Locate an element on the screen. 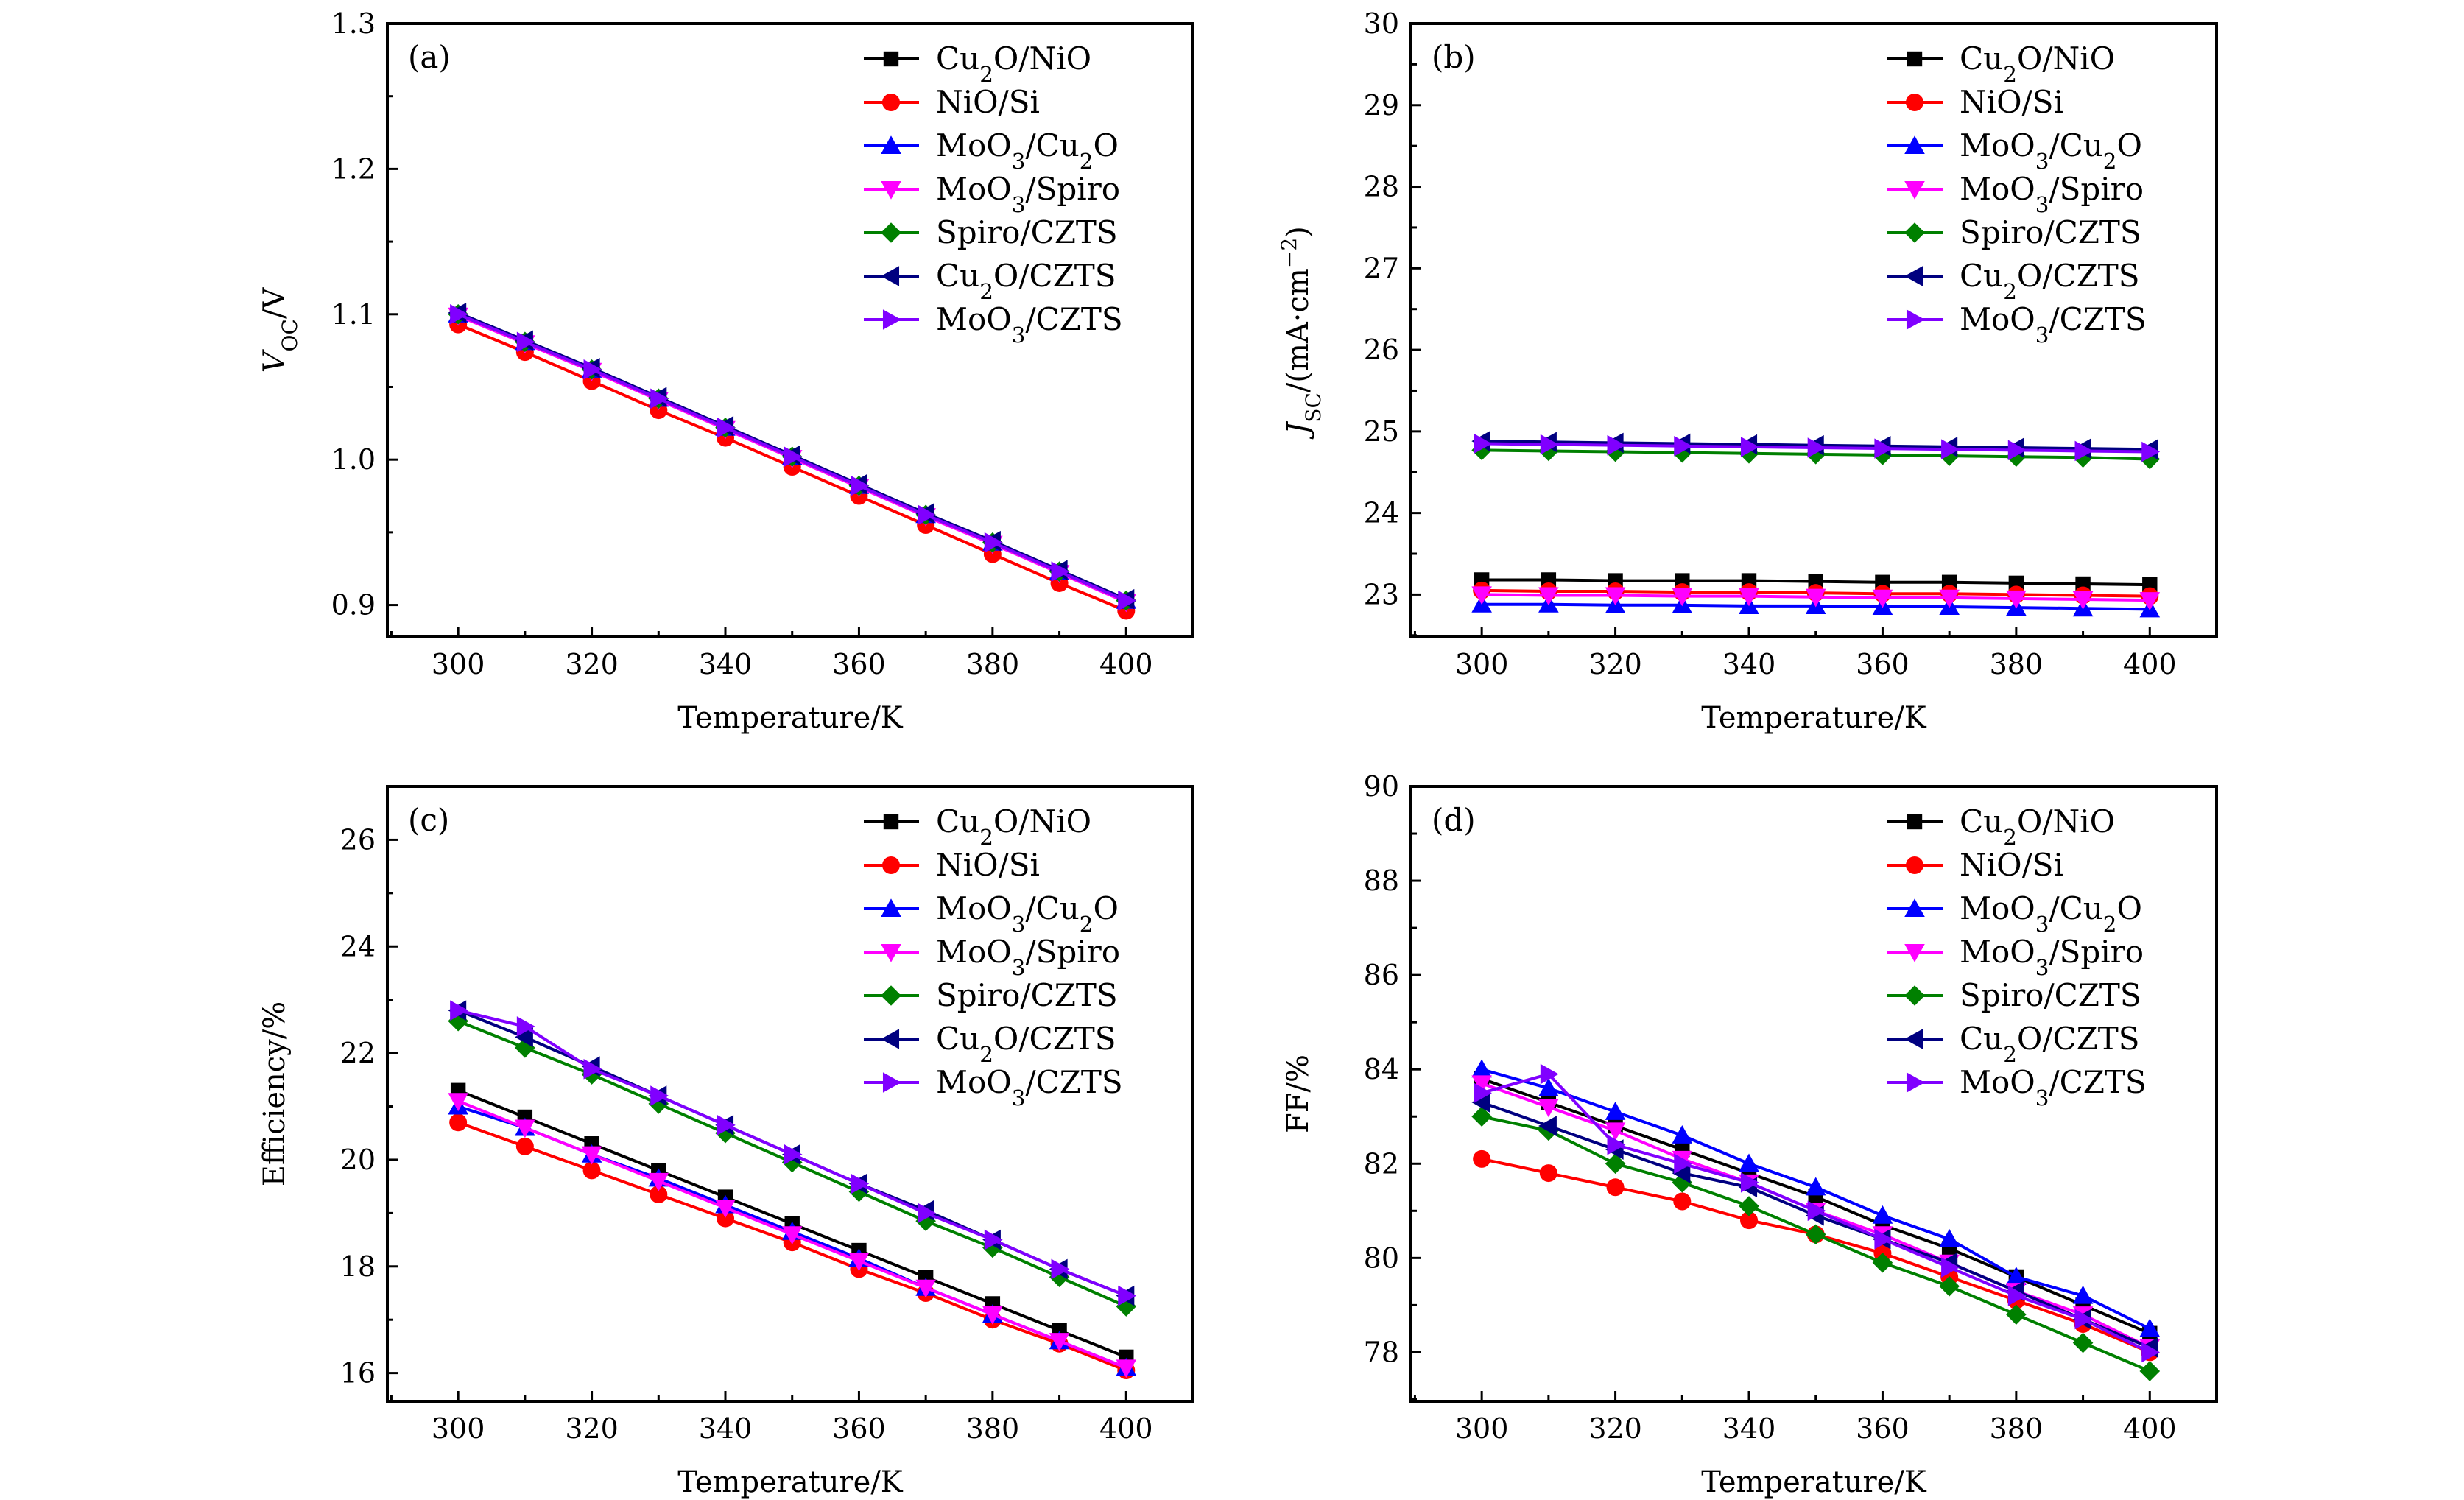  y-tick-label: 1.3 is located at coordinates (353, 24).